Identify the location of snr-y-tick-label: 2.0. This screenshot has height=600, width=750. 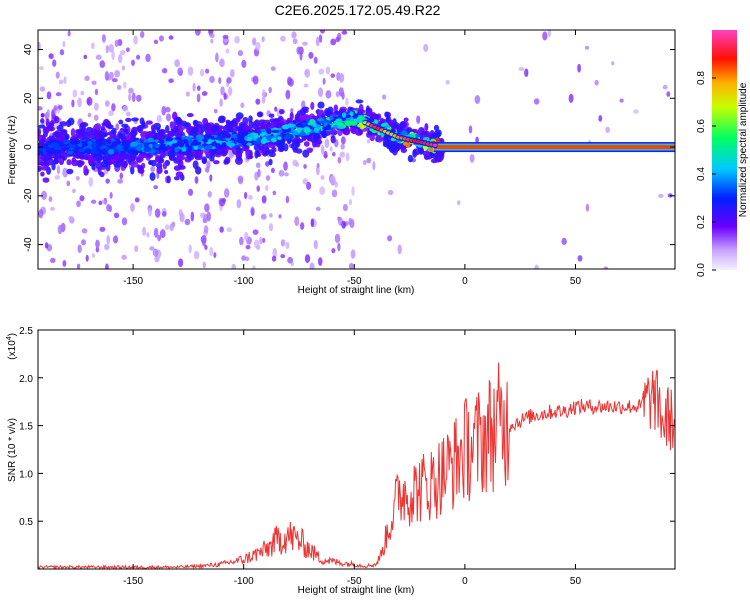
(26, 379).